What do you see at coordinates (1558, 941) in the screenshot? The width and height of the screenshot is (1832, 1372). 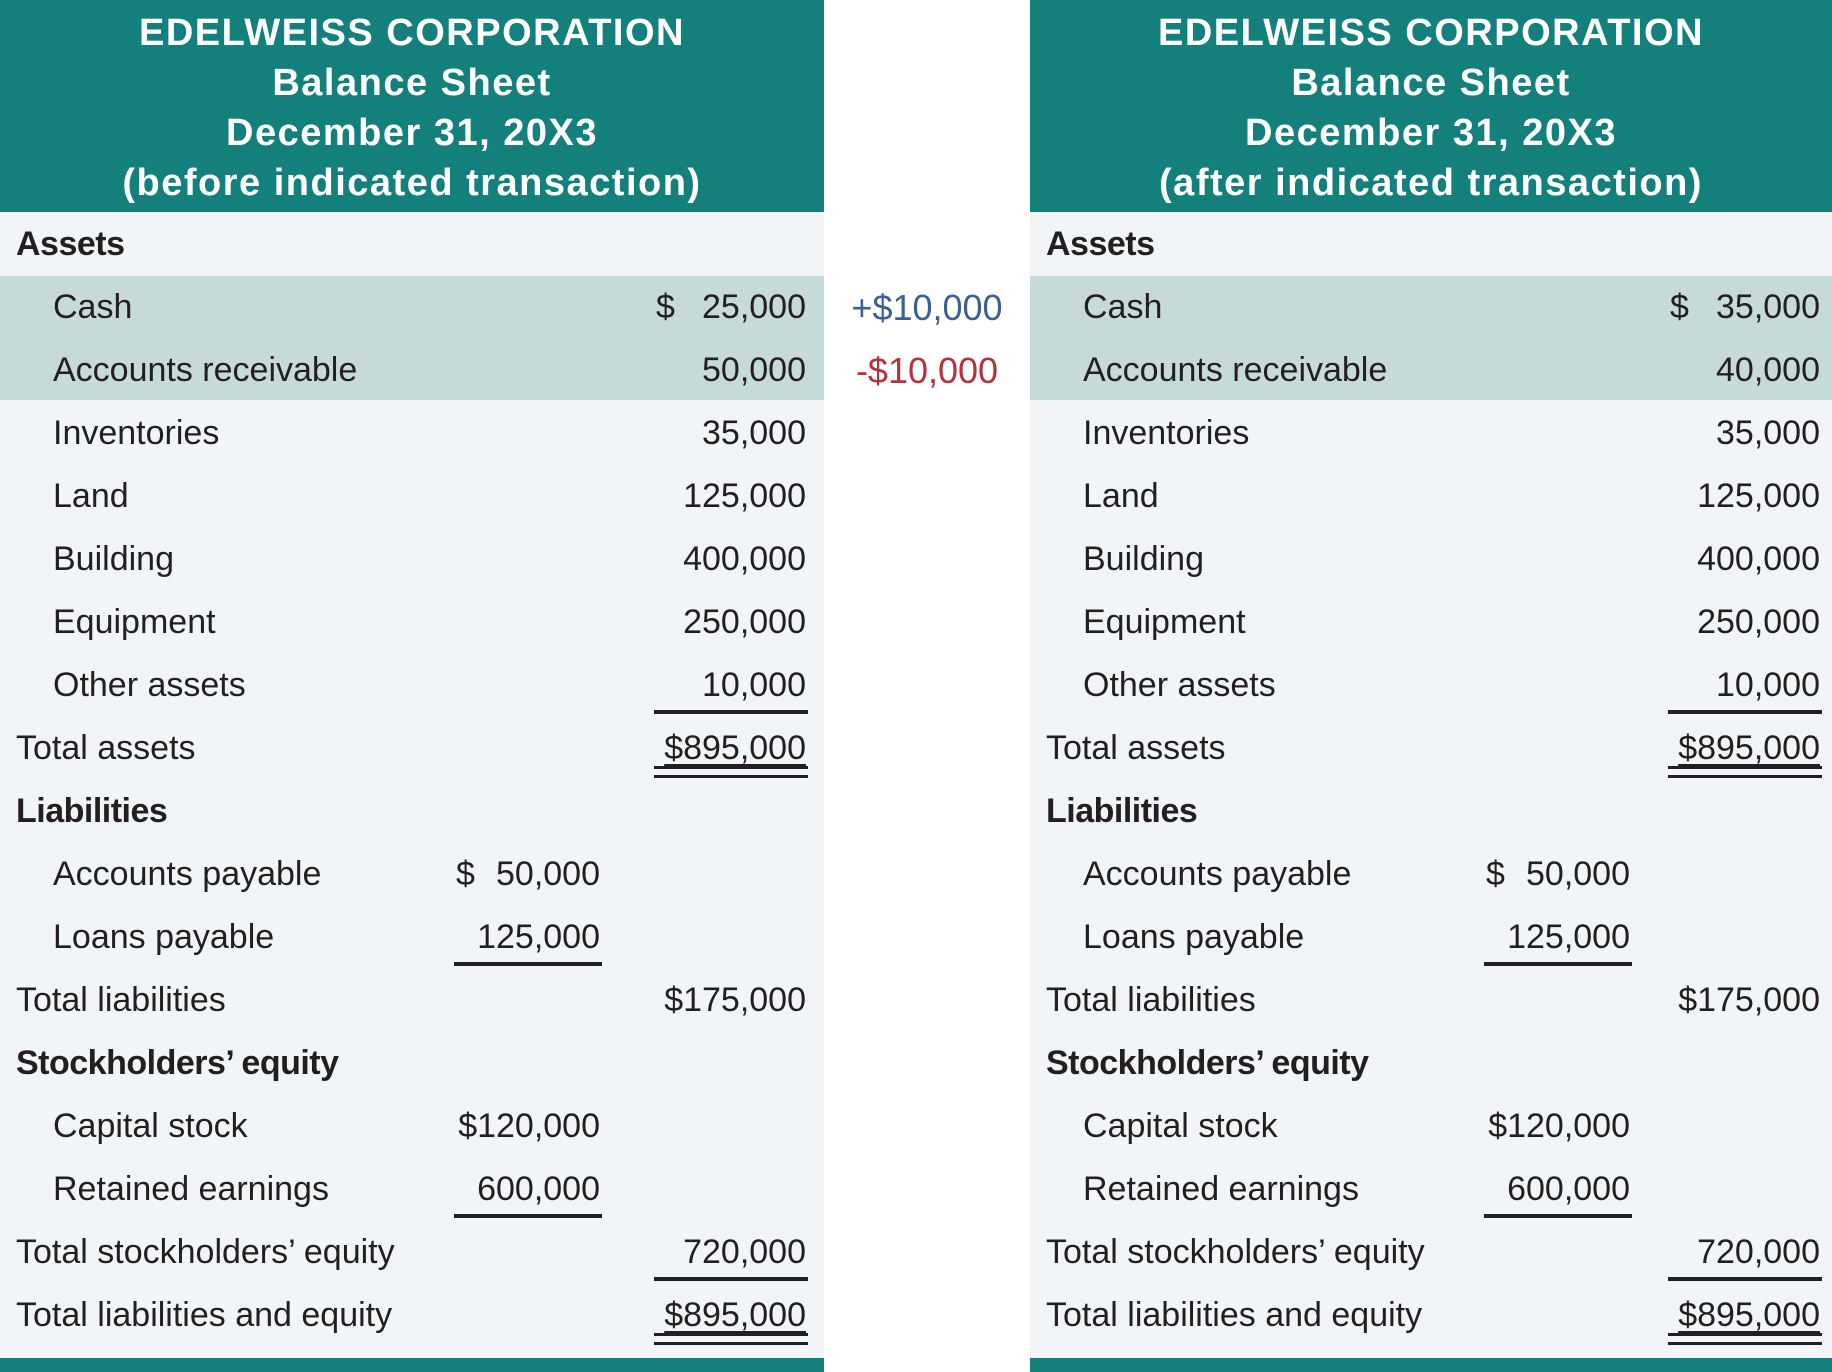 I see `amount-value: 125,000` at bounding box center [1558, 941].